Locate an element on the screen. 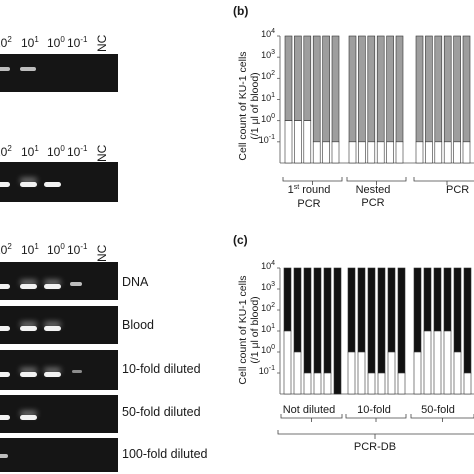 This screenshot has width=474, height=474. group-label: 1st round PCR is located at coordinates (309, 197).